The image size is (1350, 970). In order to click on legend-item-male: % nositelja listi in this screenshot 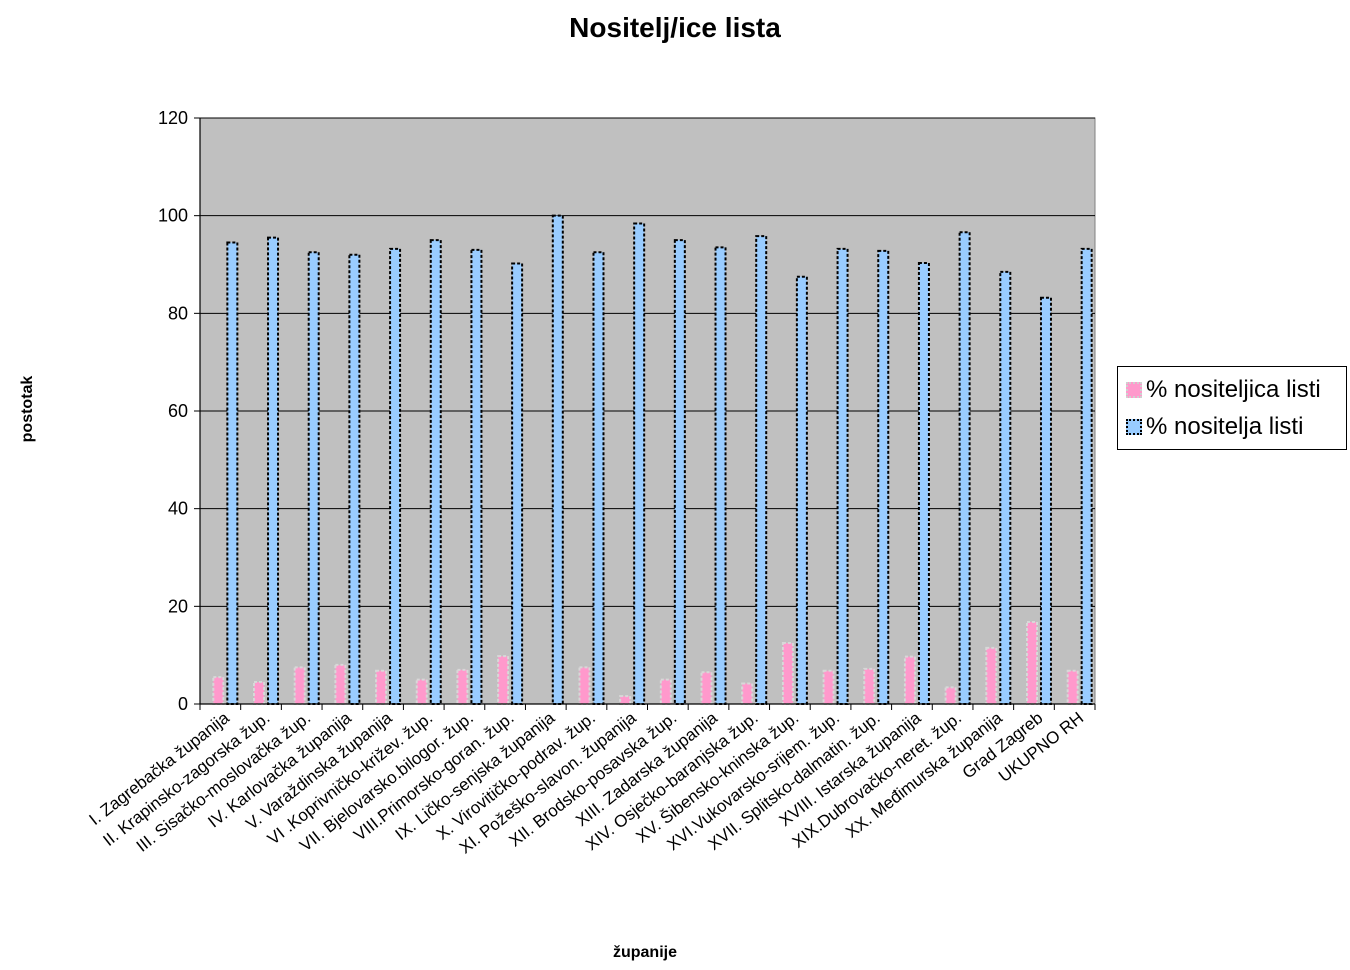, I will do `click(1214, 427)`.